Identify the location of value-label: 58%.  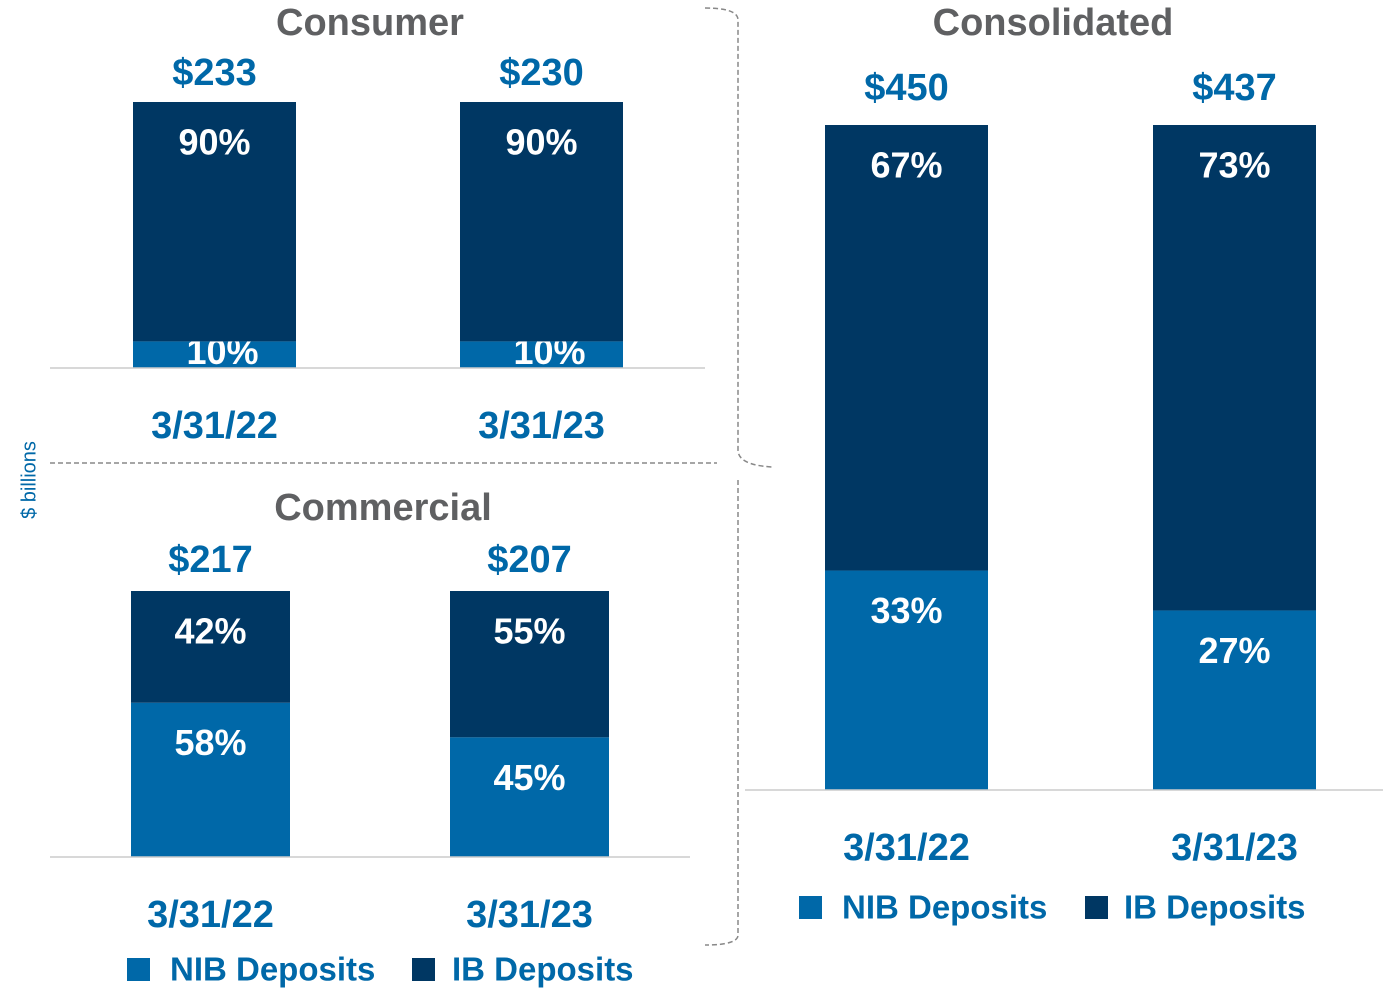
(210, 742).